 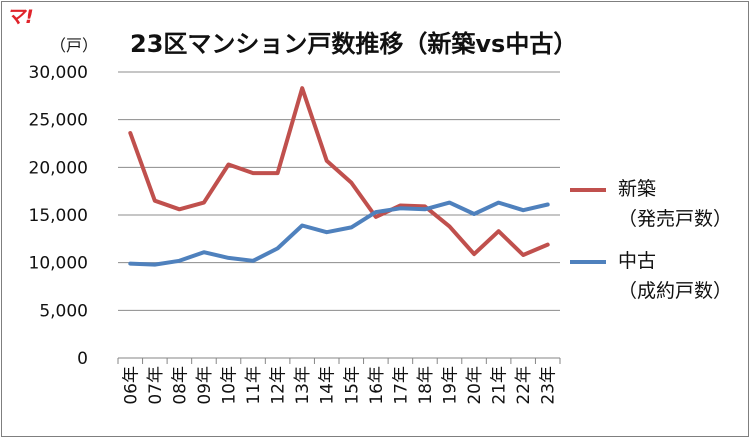 What do you see at coordinates (588, 190) in the screenshot?
I see `legend-swatch-new` at bounding box center [588, 190].